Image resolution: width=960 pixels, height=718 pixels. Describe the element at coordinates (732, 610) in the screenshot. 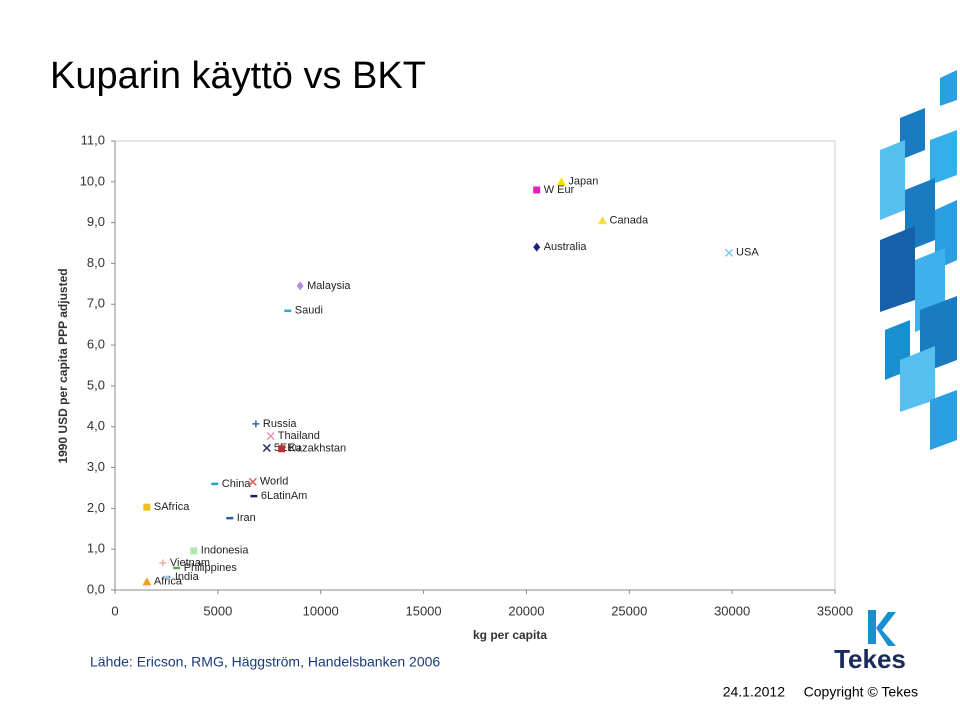

I see `x-tick-label: 30000` at that location.